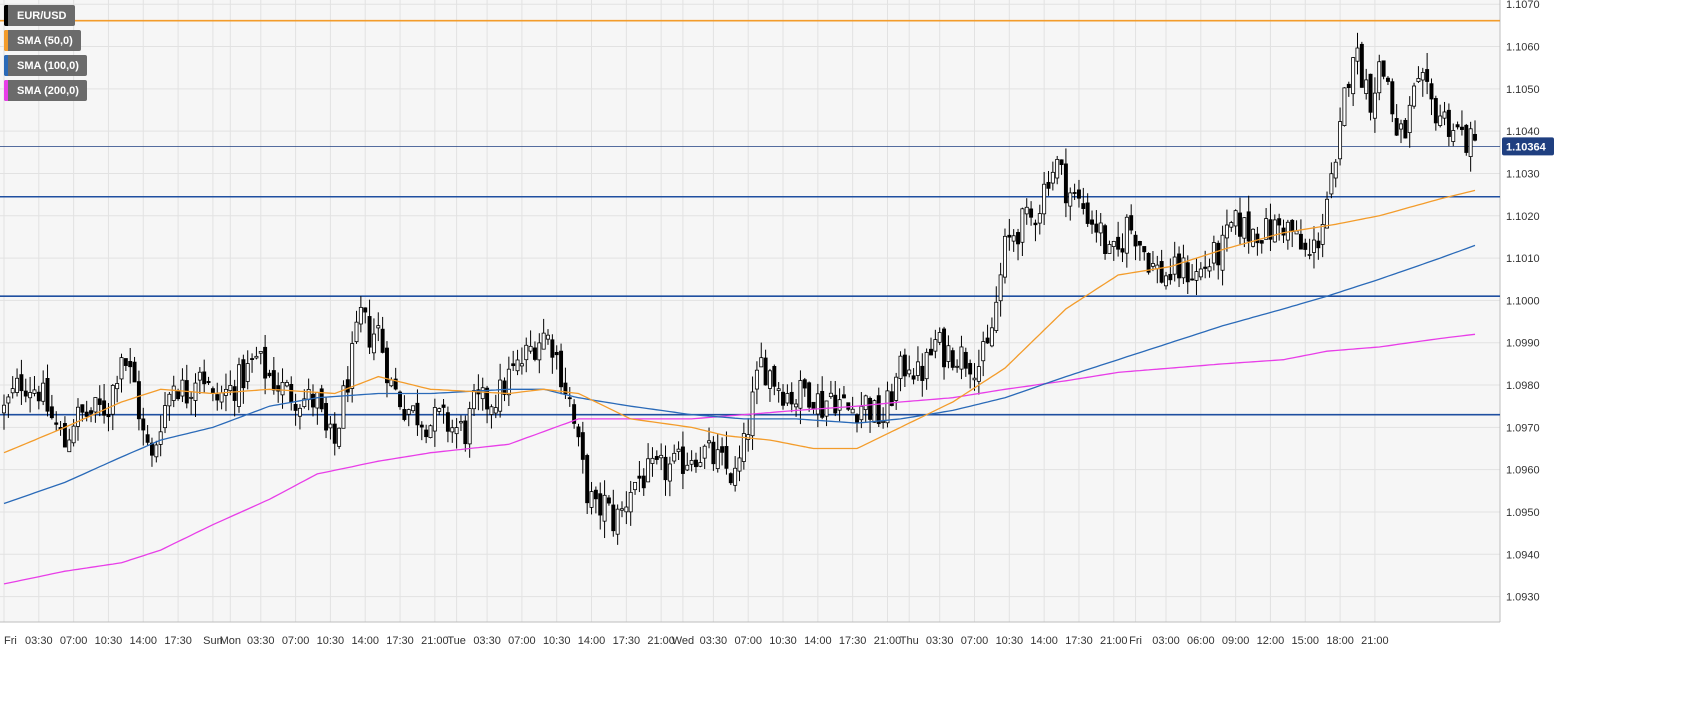  I want to click on legend-item-sma200: SMA (200,0), so click(45, 90).